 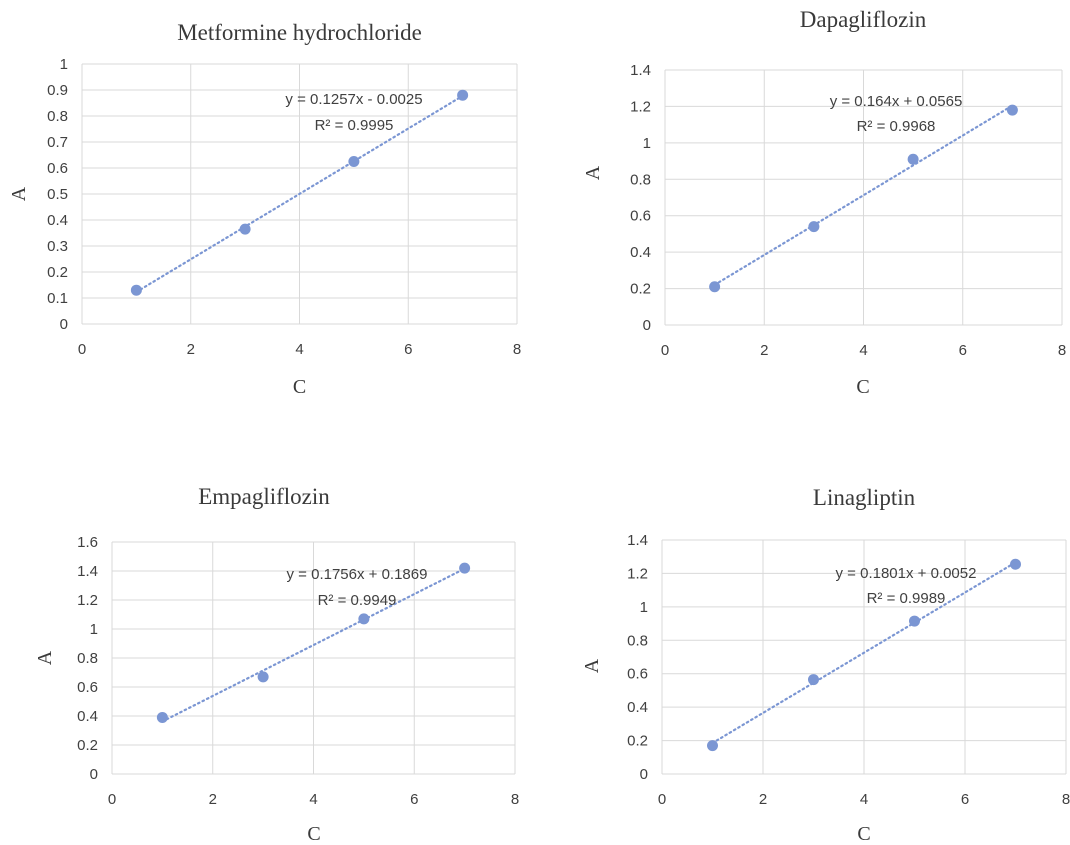 What do you see at coordinates (896, 101) in the screenshot?
I see `trendline-equation: y = 0.164x + 0.0565` at bounding box center [896, 101].